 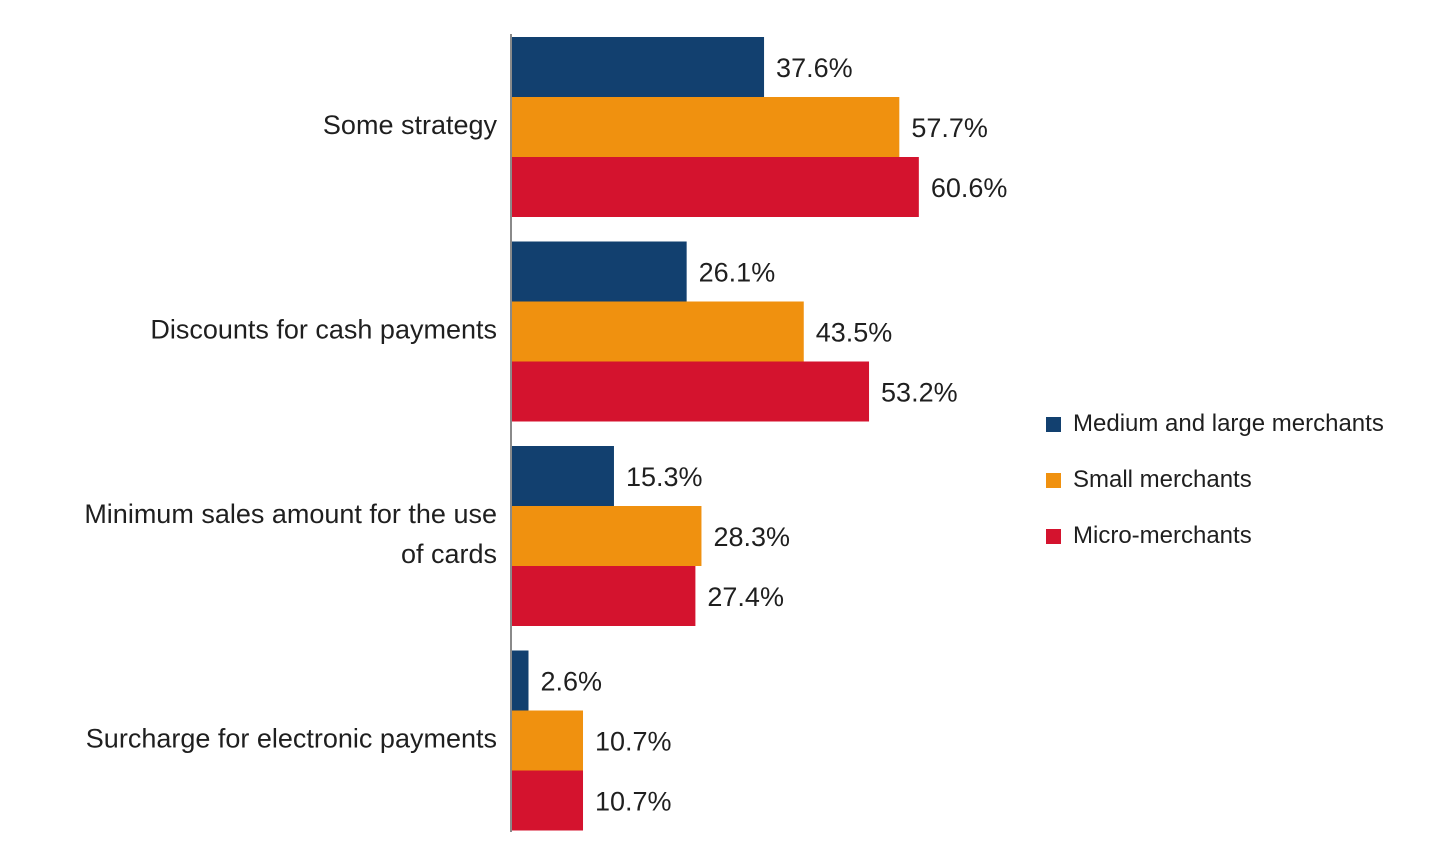 I want to click on legend-swatch-small, so click(x=1053, y=480).